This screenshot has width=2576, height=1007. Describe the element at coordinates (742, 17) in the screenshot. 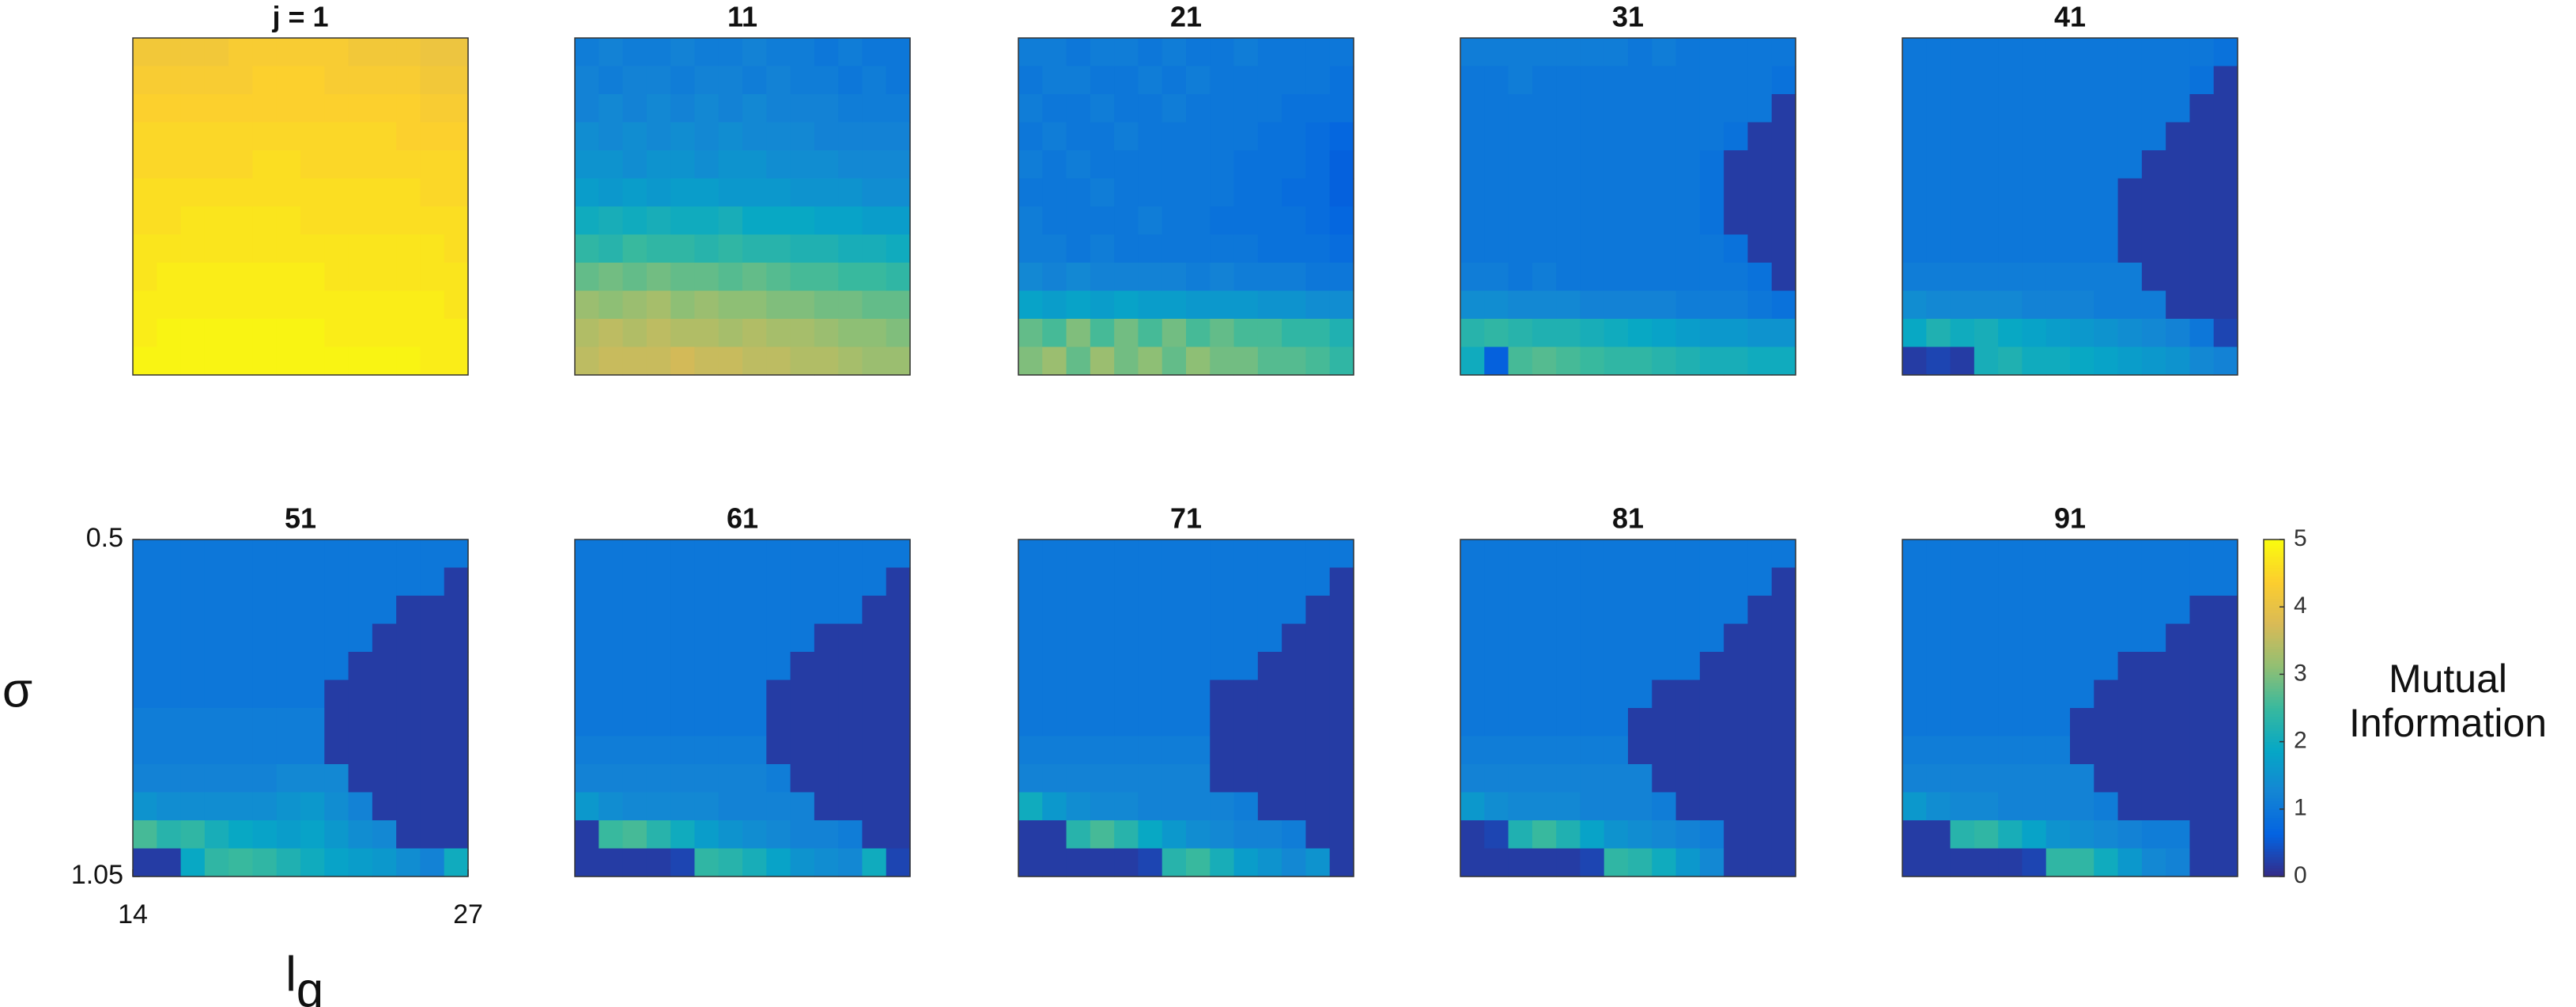

I see `panel-title: 11` at that location.